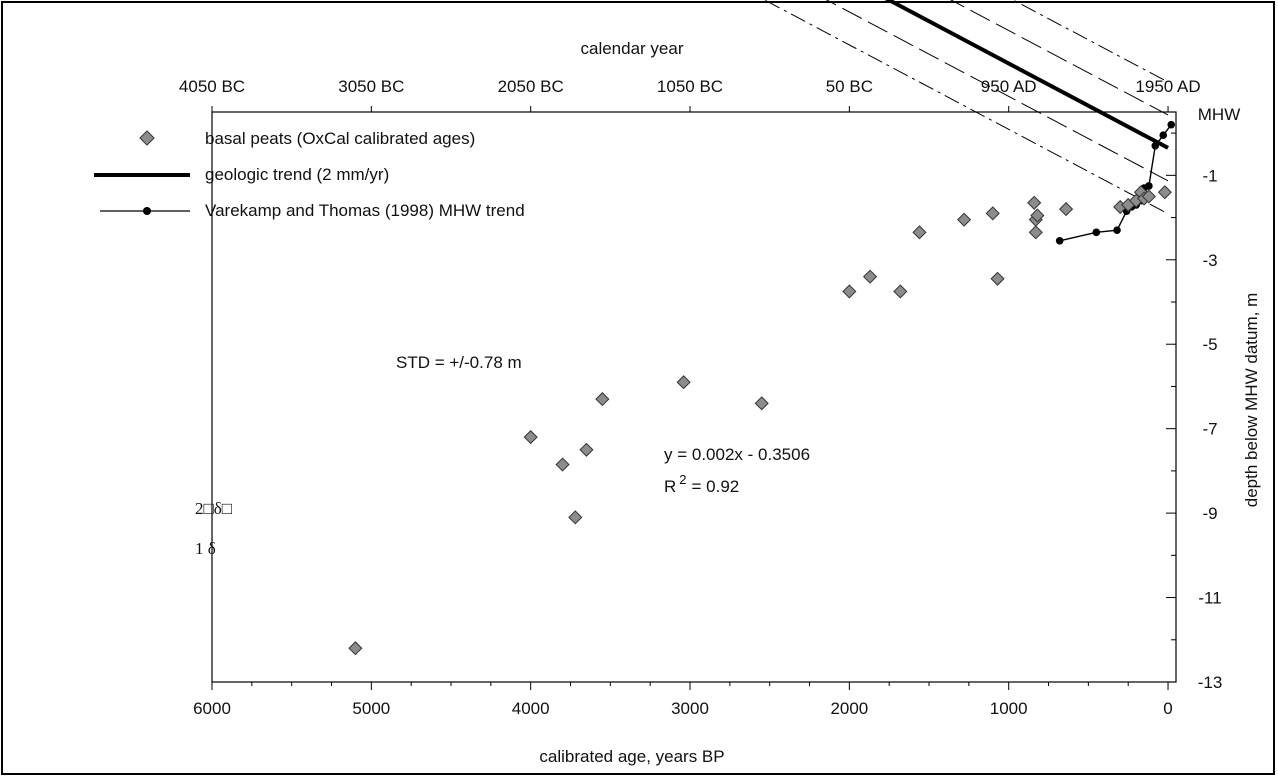 The image size is (1278, 776). I want to click on right-axis-ticks: -1 -3 -5 -7 -9 -11 -13, so click(1194, 412).